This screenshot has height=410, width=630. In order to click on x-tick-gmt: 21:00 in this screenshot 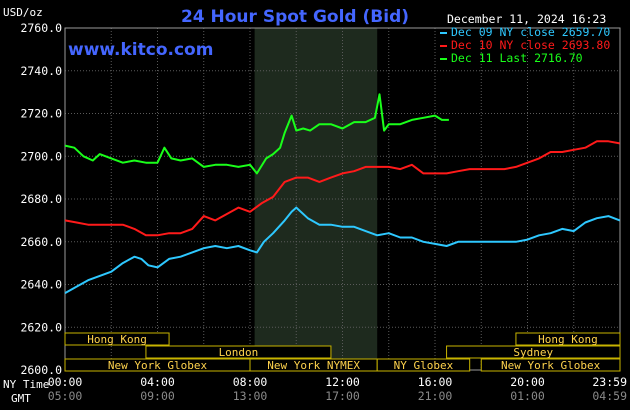, I will do `click(435, 396)`.